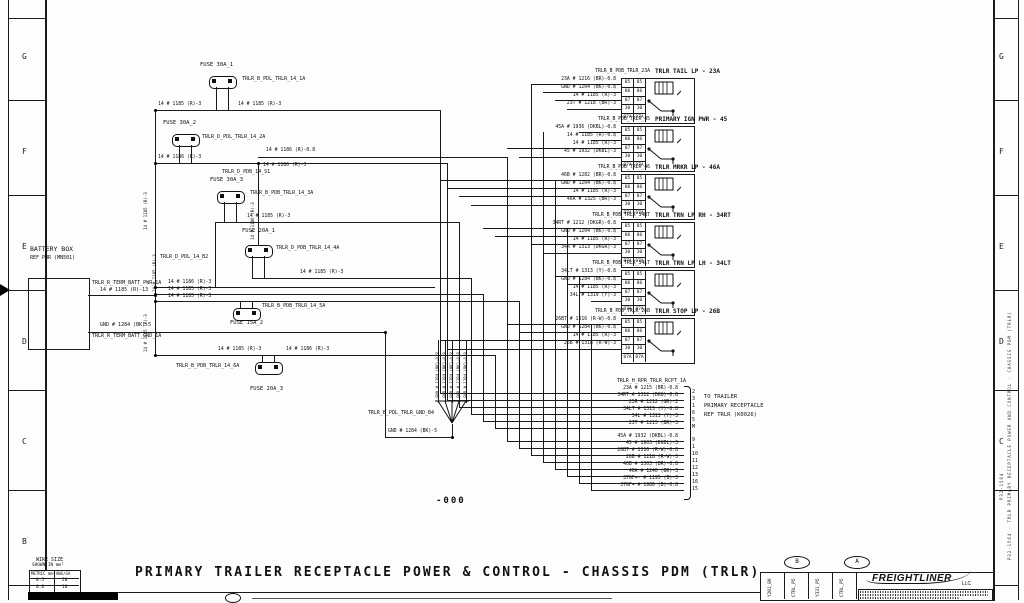 Image resolution: width=1024 pixels, height=603 pixels. I want to click on wire-table-headerline, so click(54, 578).